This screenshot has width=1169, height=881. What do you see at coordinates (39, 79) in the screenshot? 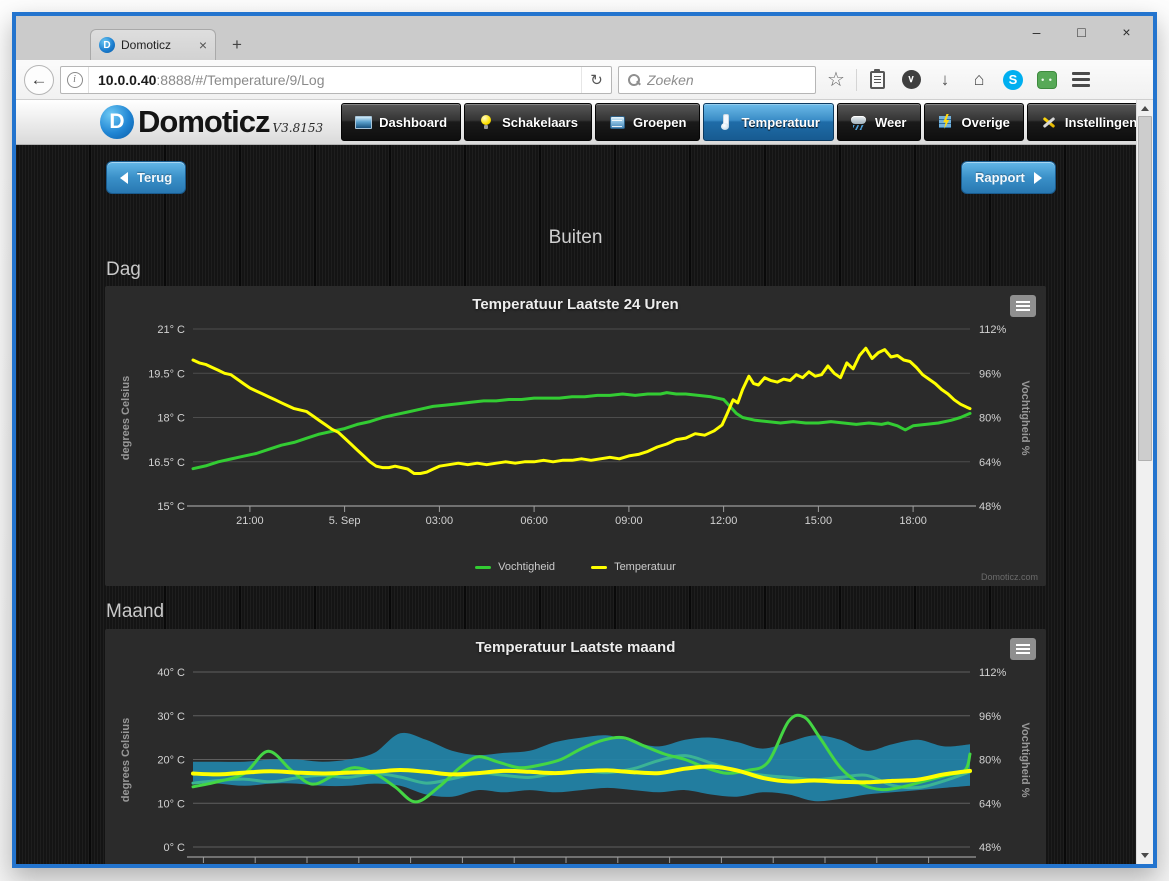
I see `back-button: ←` at bounding box center [39, 79].